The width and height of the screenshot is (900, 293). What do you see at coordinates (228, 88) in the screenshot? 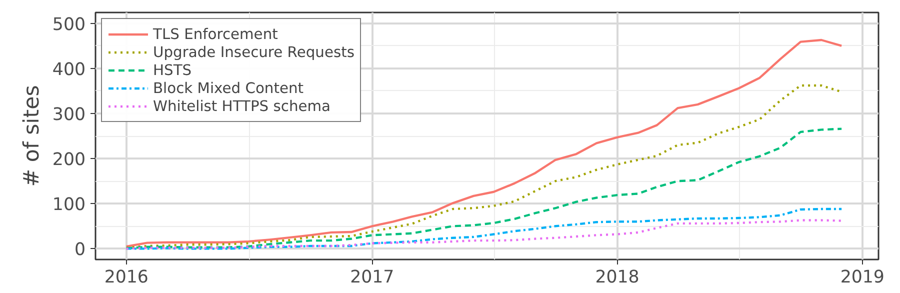
I see `legend-label: Block Mixed Content` at bounding box center [228, 88].